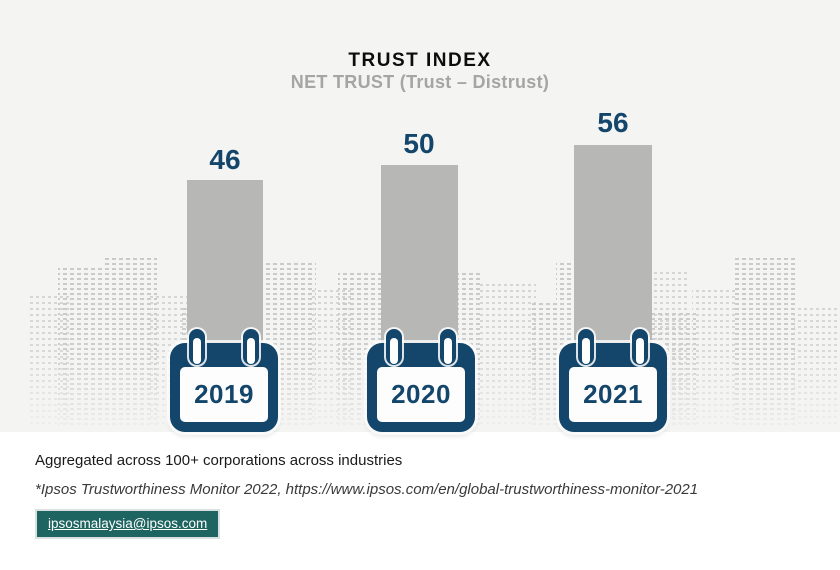 This screenshot has height=570, width=840. Describe the element at coordinates (613, 122) in the screenshot. I see `bar-value-2021: 56` at that location.